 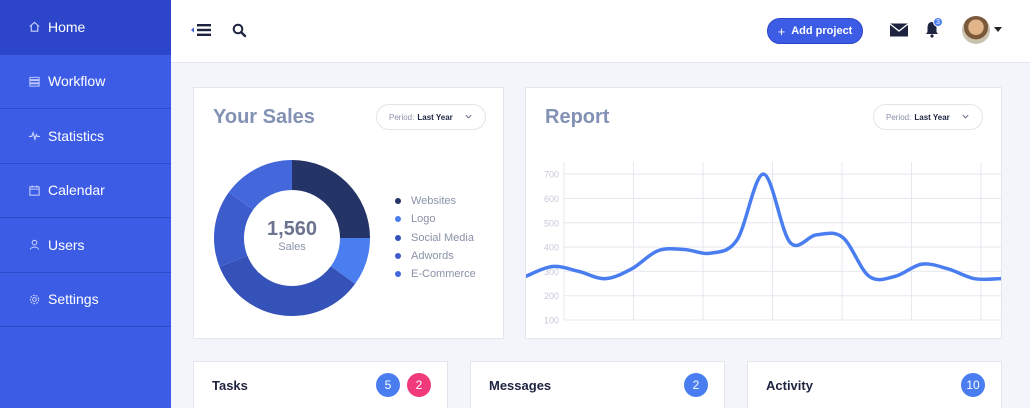 What do you see at coordinates (85, 245) in the screenshot?
I see `sidebar-item-users: Users` at bounding box center [85, 245].